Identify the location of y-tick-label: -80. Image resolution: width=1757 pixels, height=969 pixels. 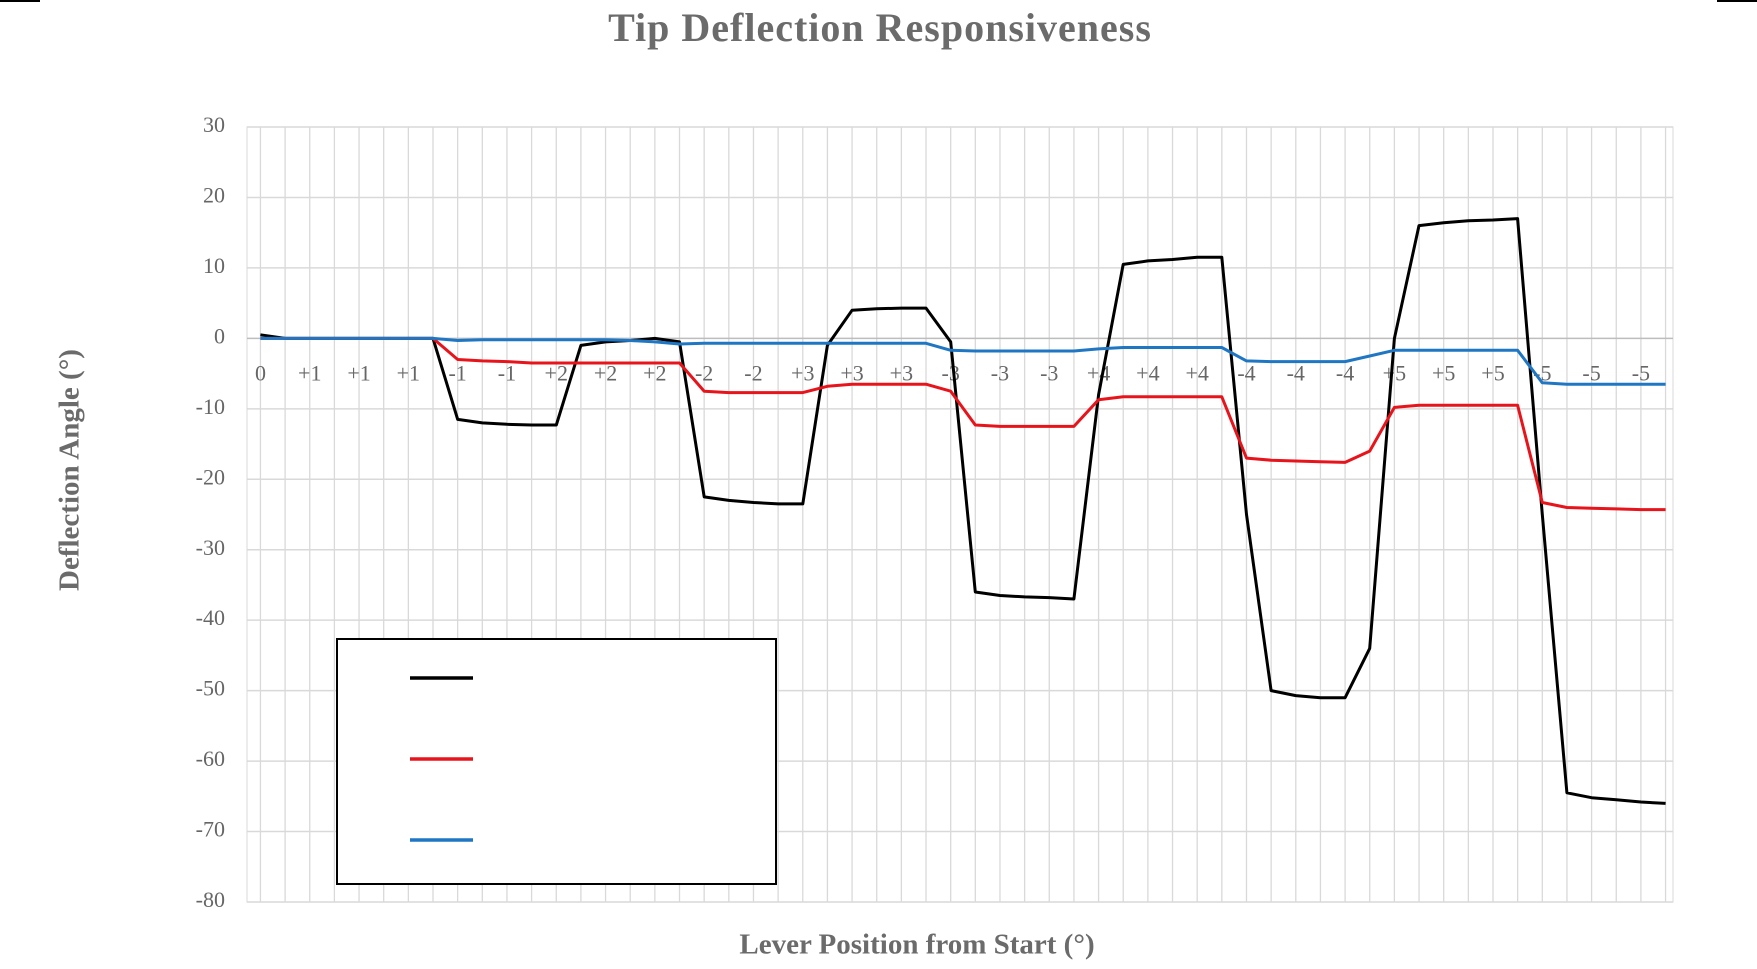
(210, 899).